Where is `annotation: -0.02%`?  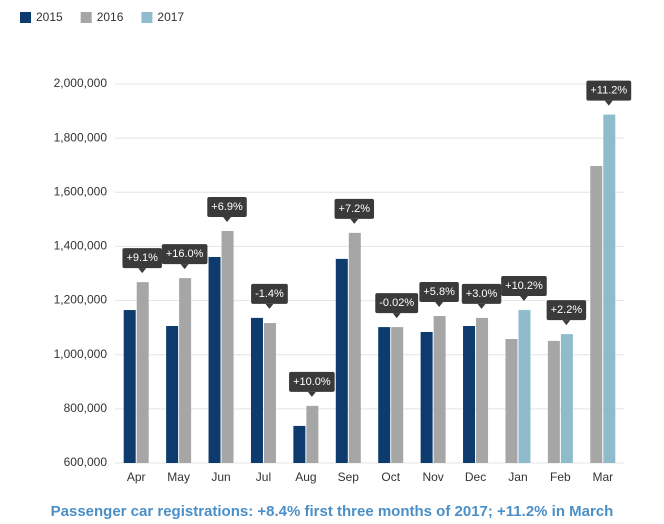 annotation: -0.02% is located at coordinates (397, 306).